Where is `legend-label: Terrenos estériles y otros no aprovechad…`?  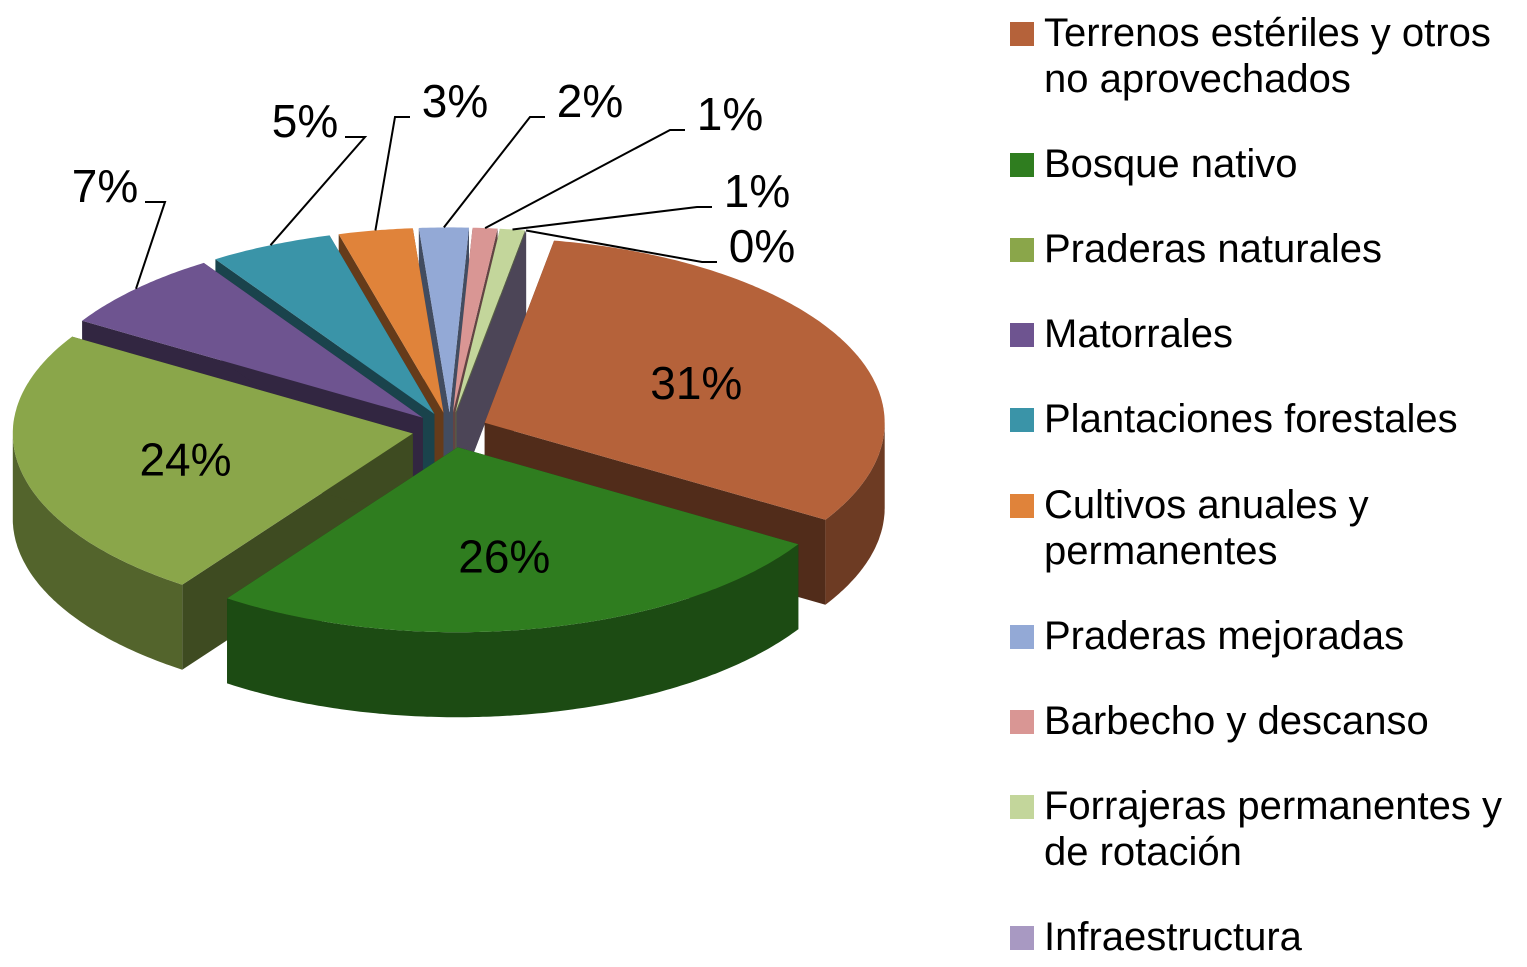 legend-label: Terrenos estériles y otros no aprovechad… is located at coordinates (1267, 56).